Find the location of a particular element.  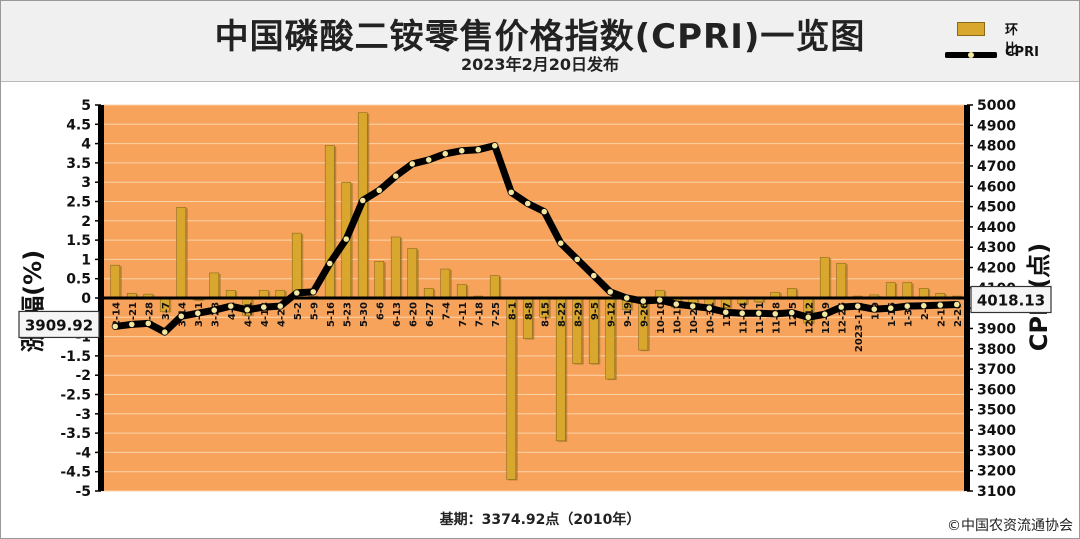

chart-subtitle: 2023年2月20日发布 is located at coordinates (540, 64).